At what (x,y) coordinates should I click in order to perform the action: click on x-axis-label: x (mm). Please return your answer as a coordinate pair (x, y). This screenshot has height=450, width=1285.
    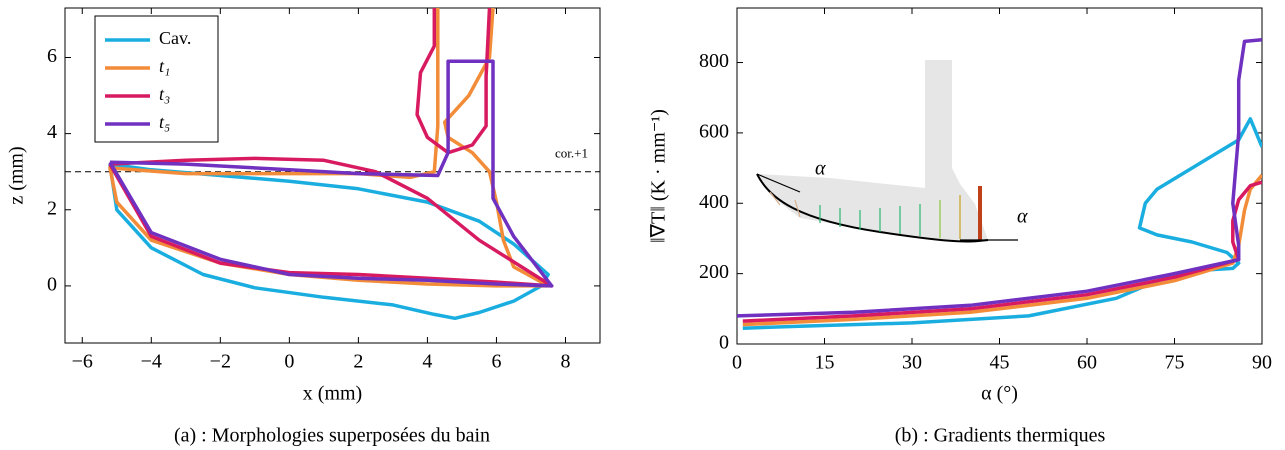
    Looking at the image, I should click on (332, 394).